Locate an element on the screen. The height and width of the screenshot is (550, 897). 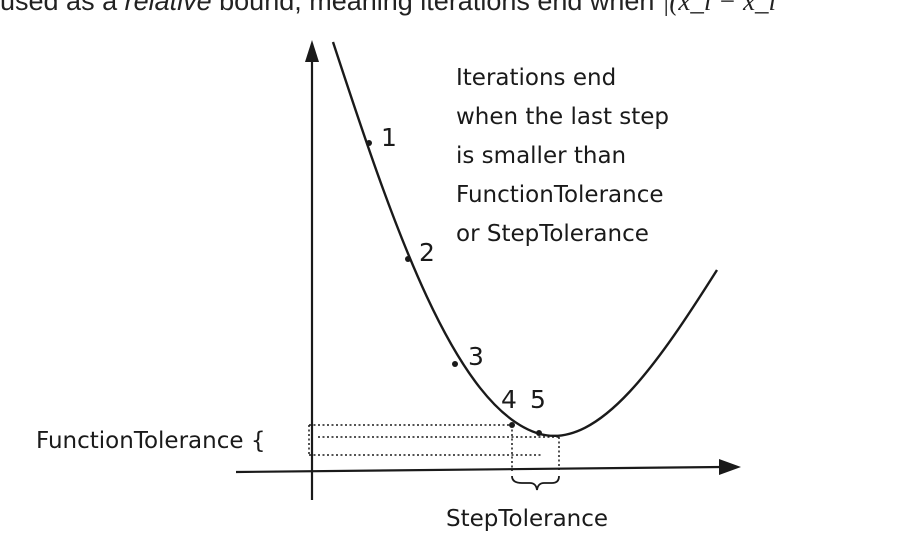
y-axis-arrowhead is located at coordinates (312, 51).